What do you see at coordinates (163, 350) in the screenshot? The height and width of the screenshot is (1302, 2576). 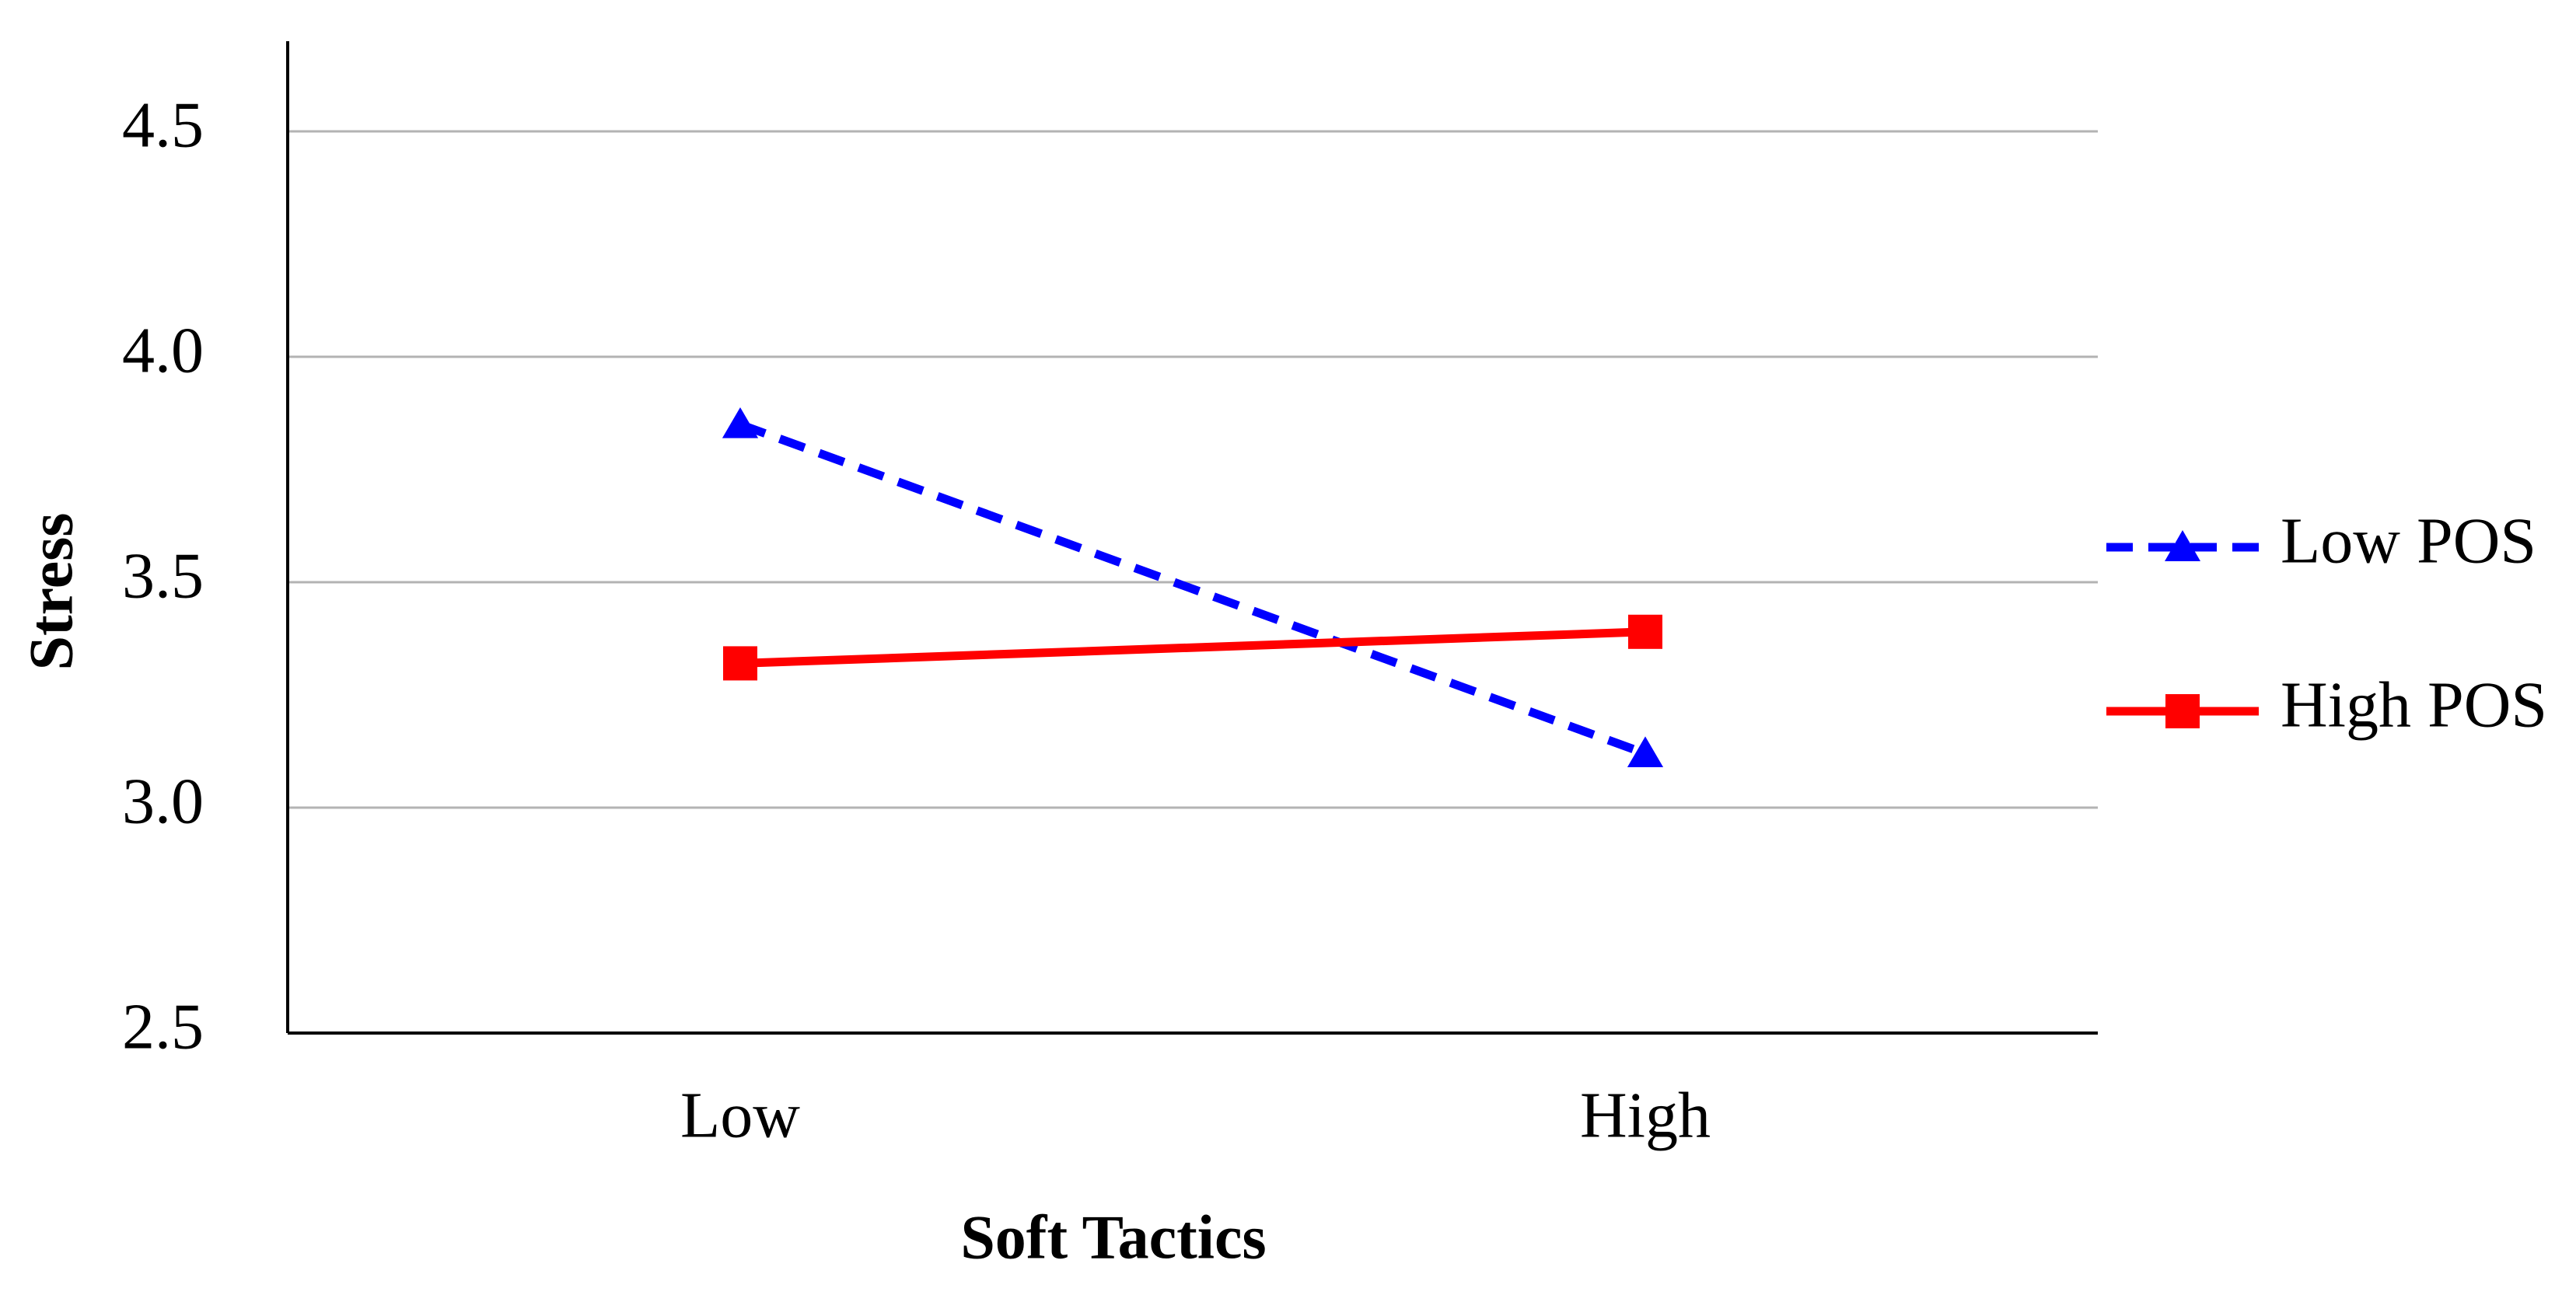 I see `y-tick-label: 4.0` at bounding box center [163, 350].